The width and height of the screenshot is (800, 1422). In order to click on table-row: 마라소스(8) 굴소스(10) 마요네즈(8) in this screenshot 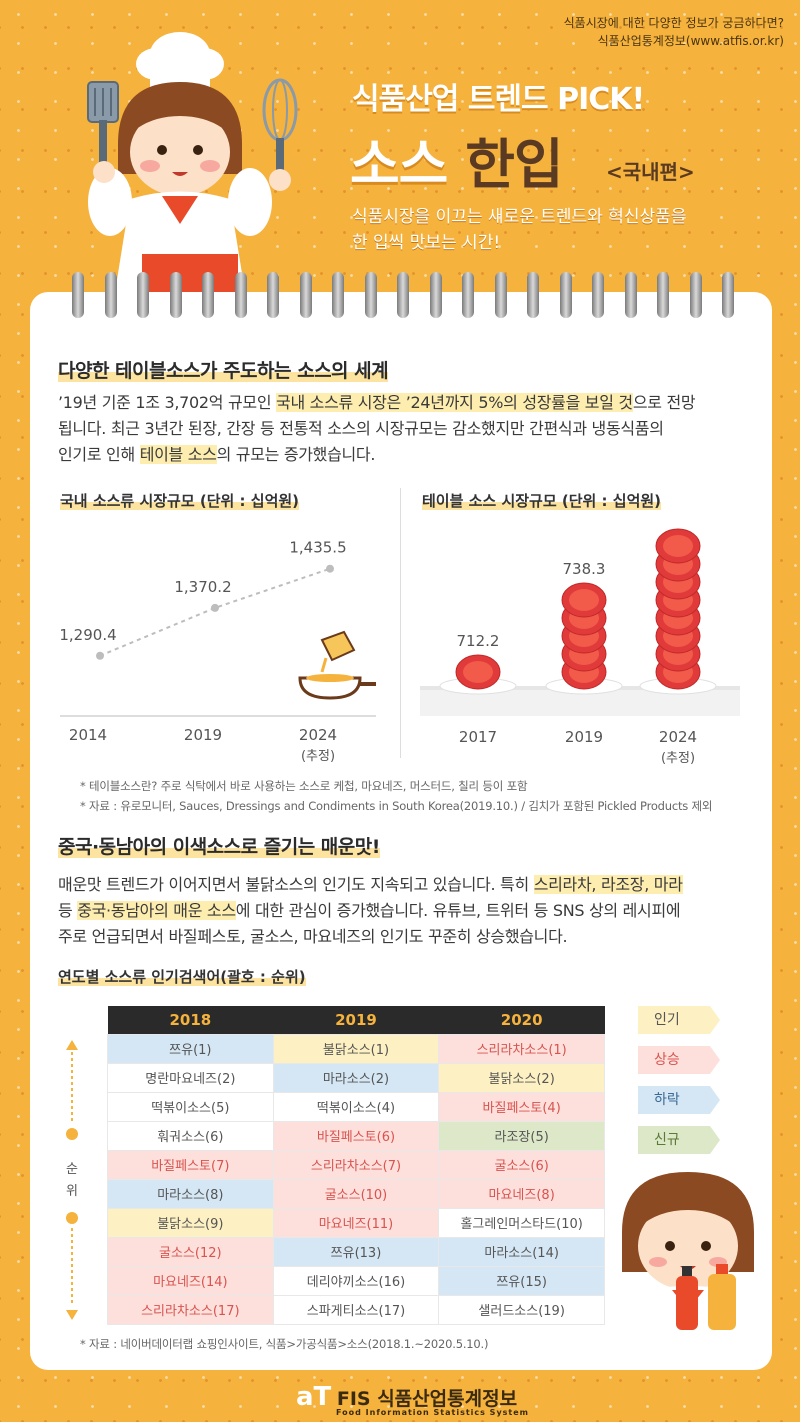, I will do `click(356, 1193)`.